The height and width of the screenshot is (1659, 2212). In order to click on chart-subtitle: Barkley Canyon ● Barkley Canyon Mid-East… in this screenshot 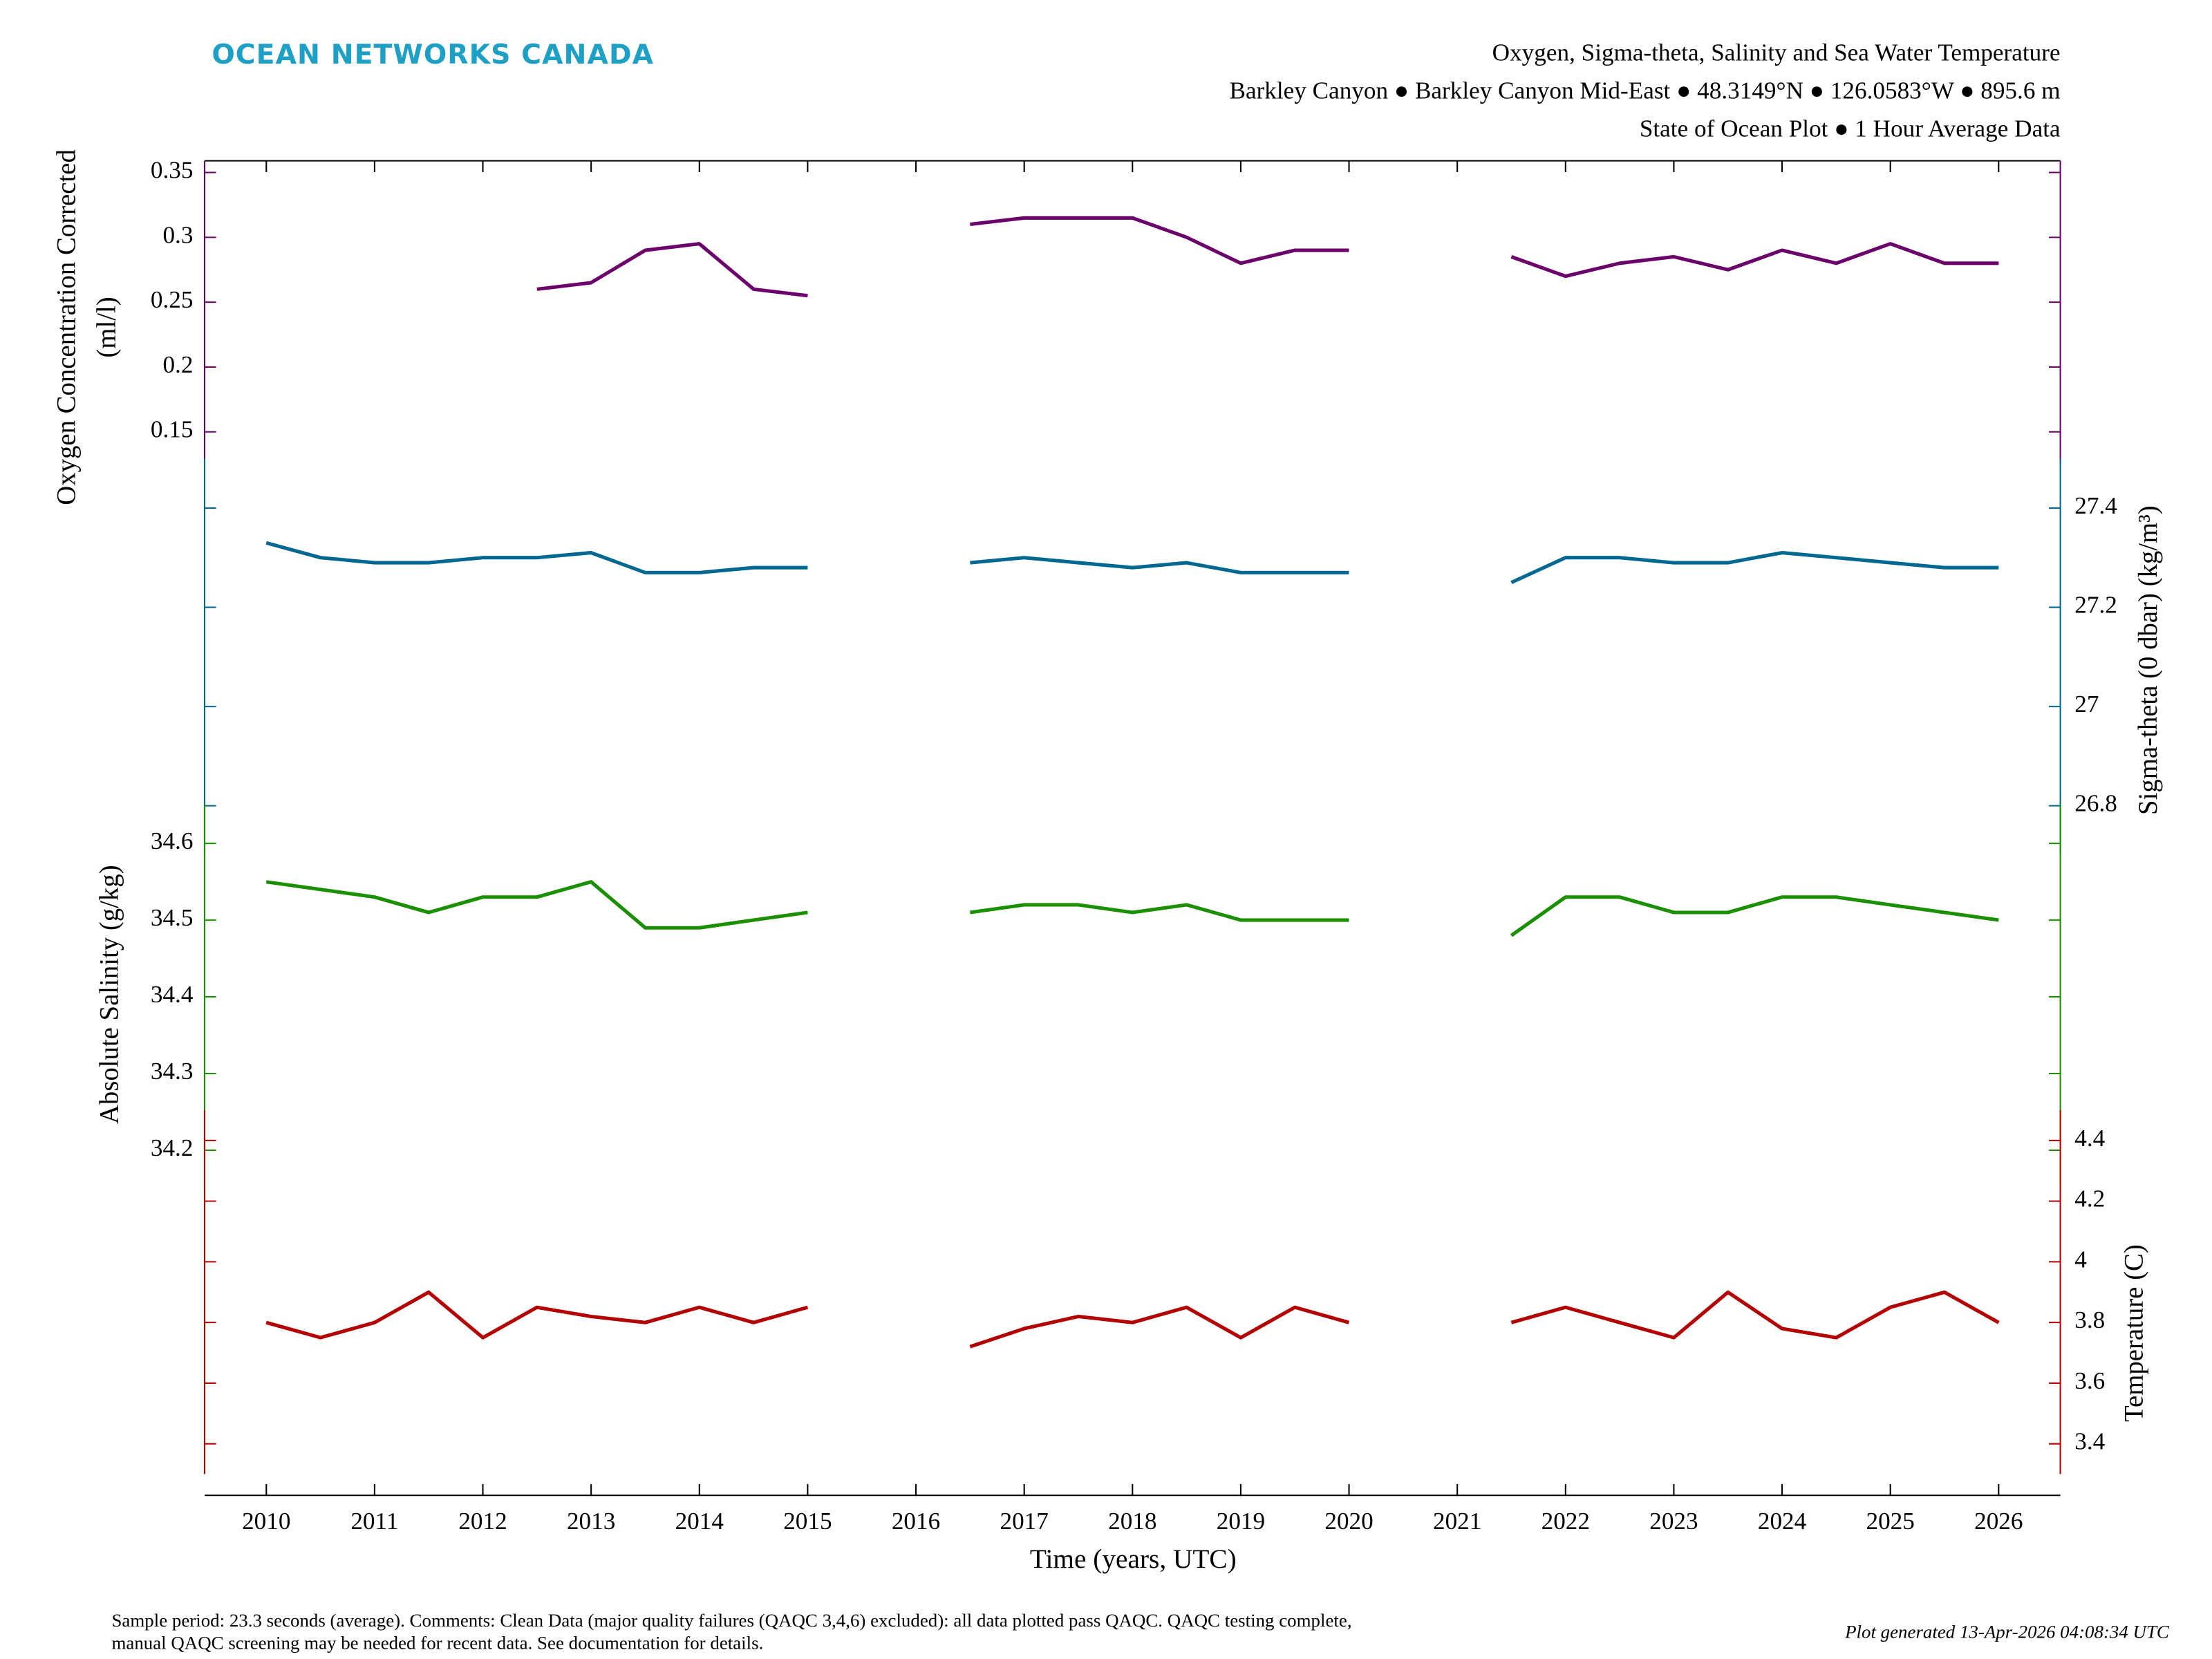, I will do `click(1645, 90)`.